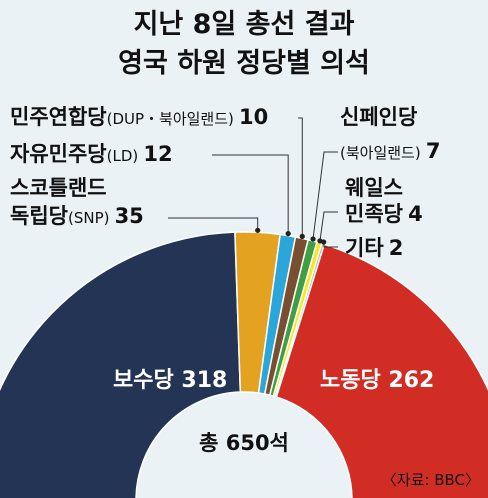  Describe the element at coordinates (374, 248) in the screenshot. I see `label-other: 기타 2` at that location.